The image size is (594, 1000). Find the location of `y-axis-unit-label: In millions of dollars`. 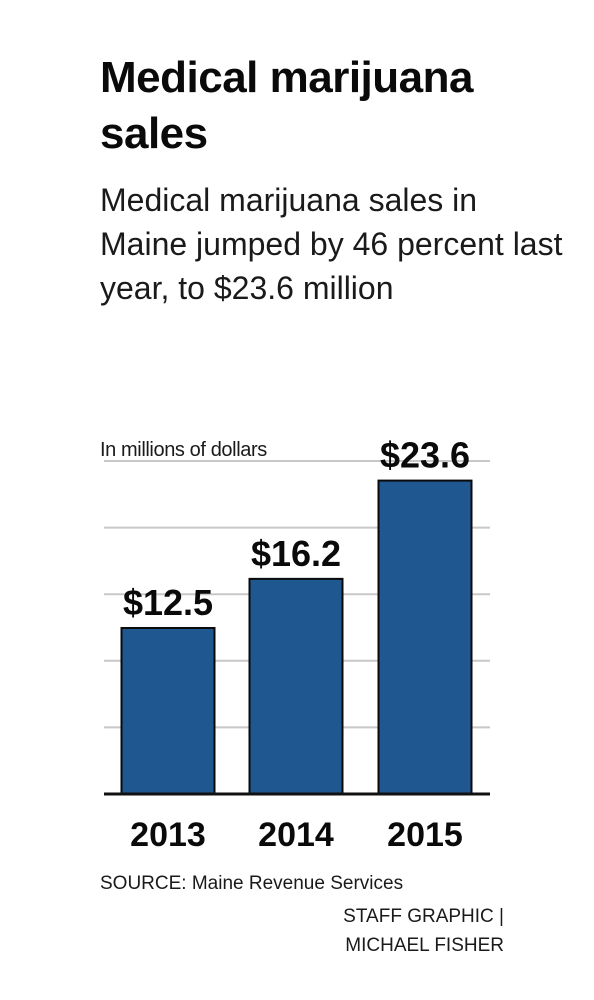

y-axis-unit-label: In millions of dollars is located at coordinates (183, 450).